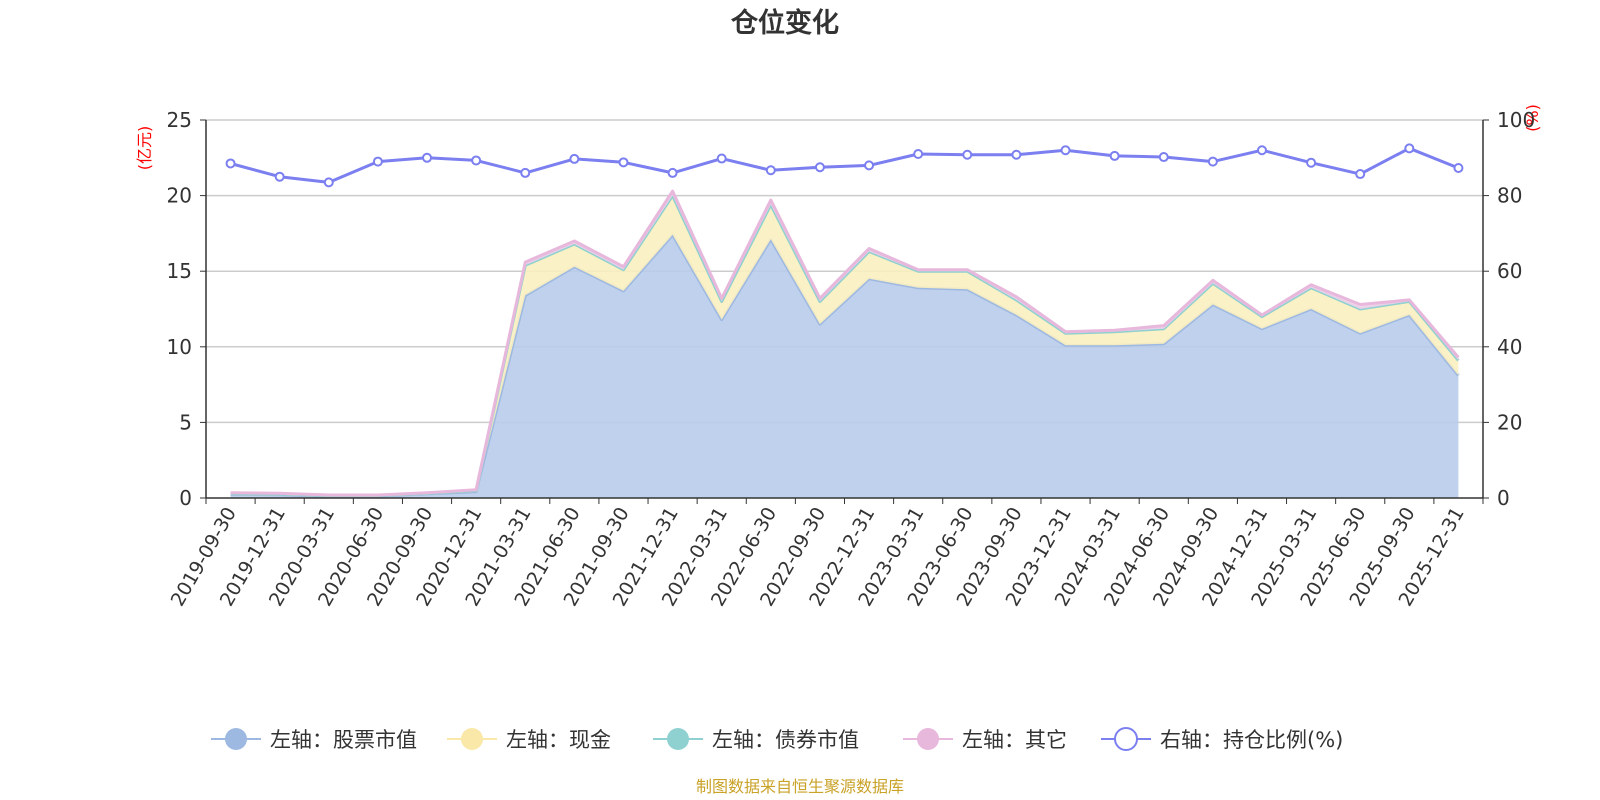  I want to click on legend-item: 左轴：债券市值, so click(756, 740).